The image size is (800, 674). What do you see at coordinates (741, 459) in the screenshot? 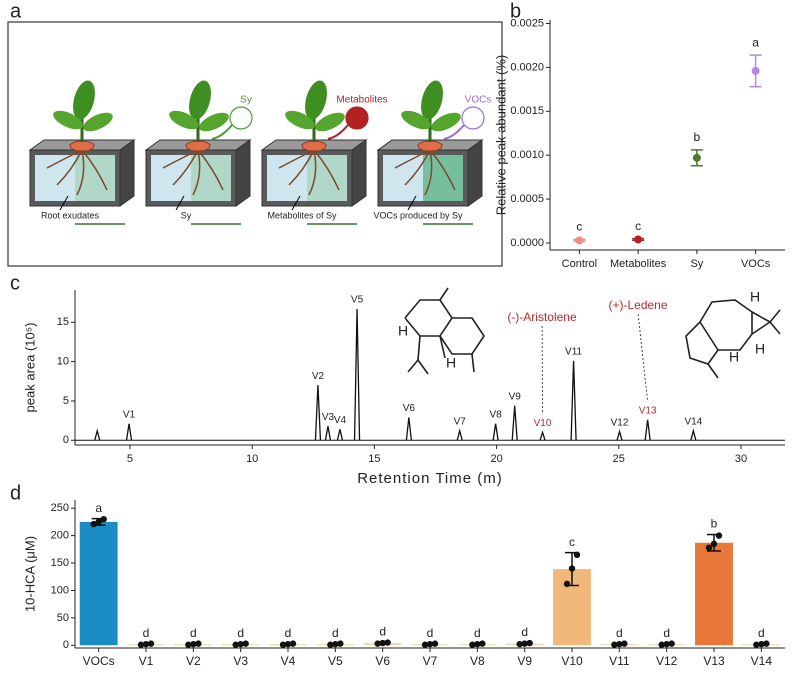
I see `x-tick-label: 30` at bounding box center [741, 459].